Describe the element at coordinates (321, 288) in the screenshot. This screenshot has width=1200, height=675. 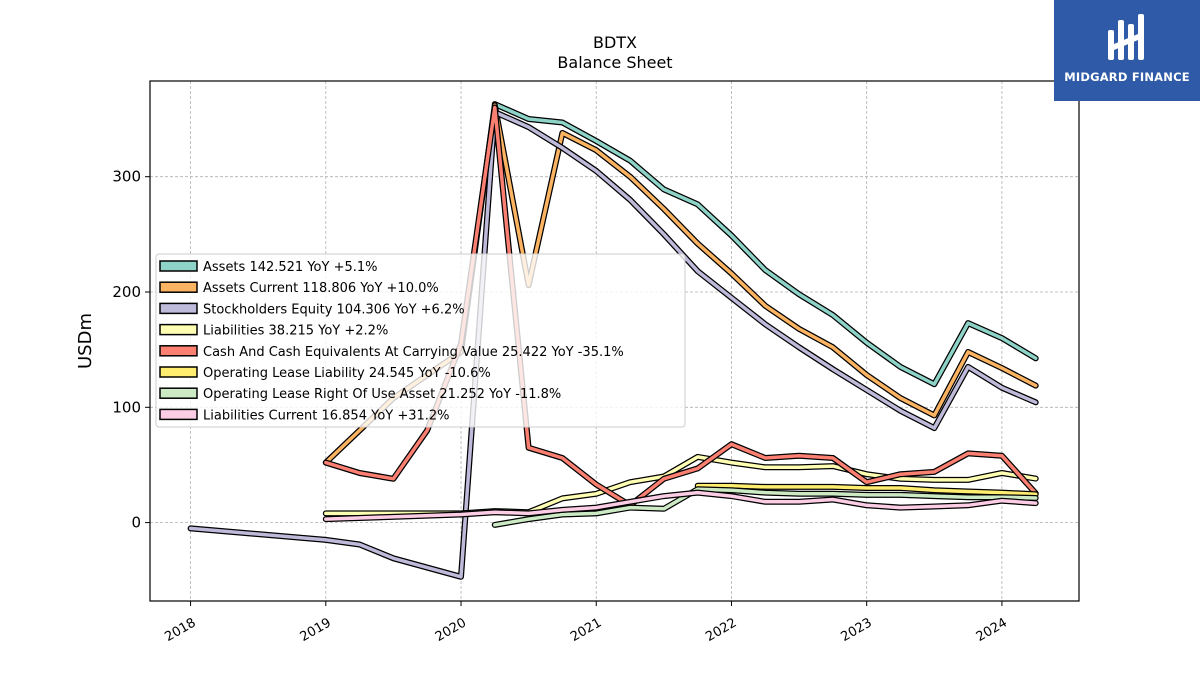
I see `legend-label: Assets Current 118.806 YoY +10.0%` at that location.